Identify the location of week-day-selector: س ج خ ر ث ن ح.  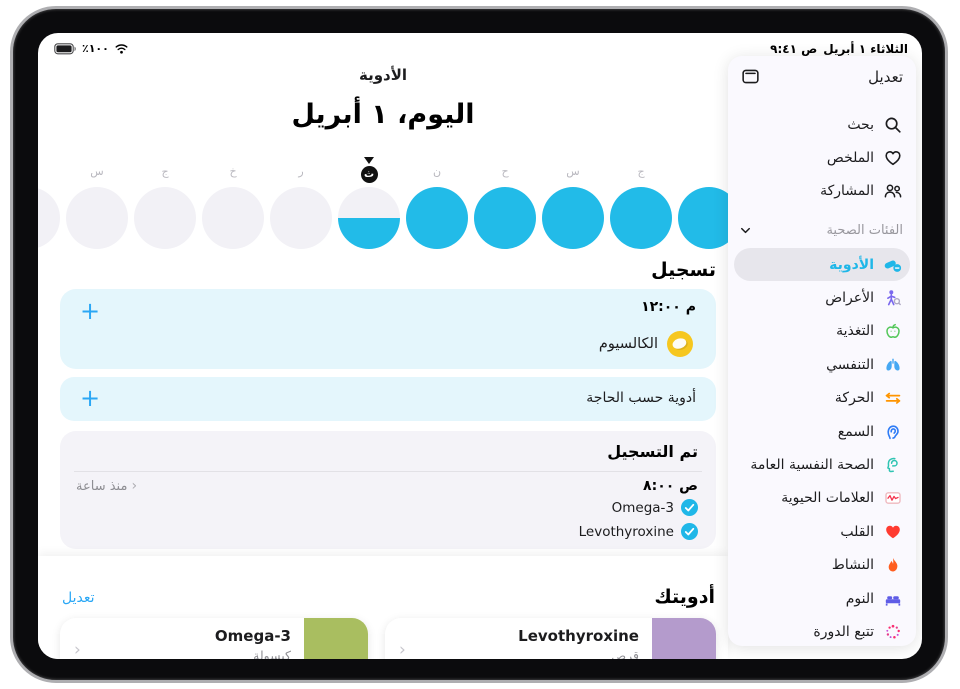
(389, 195).